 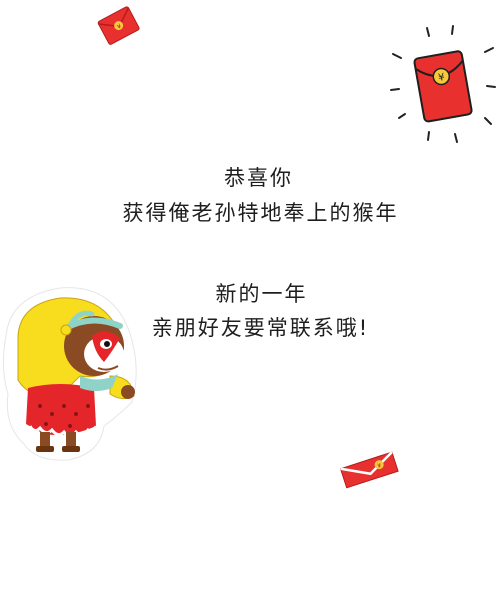 What do you see at coordinates (260, 213) in the screenshot?
I see `greeting-line-2: 获得俺老孙特地奉上的猴年` at bounding box center [260, 213].